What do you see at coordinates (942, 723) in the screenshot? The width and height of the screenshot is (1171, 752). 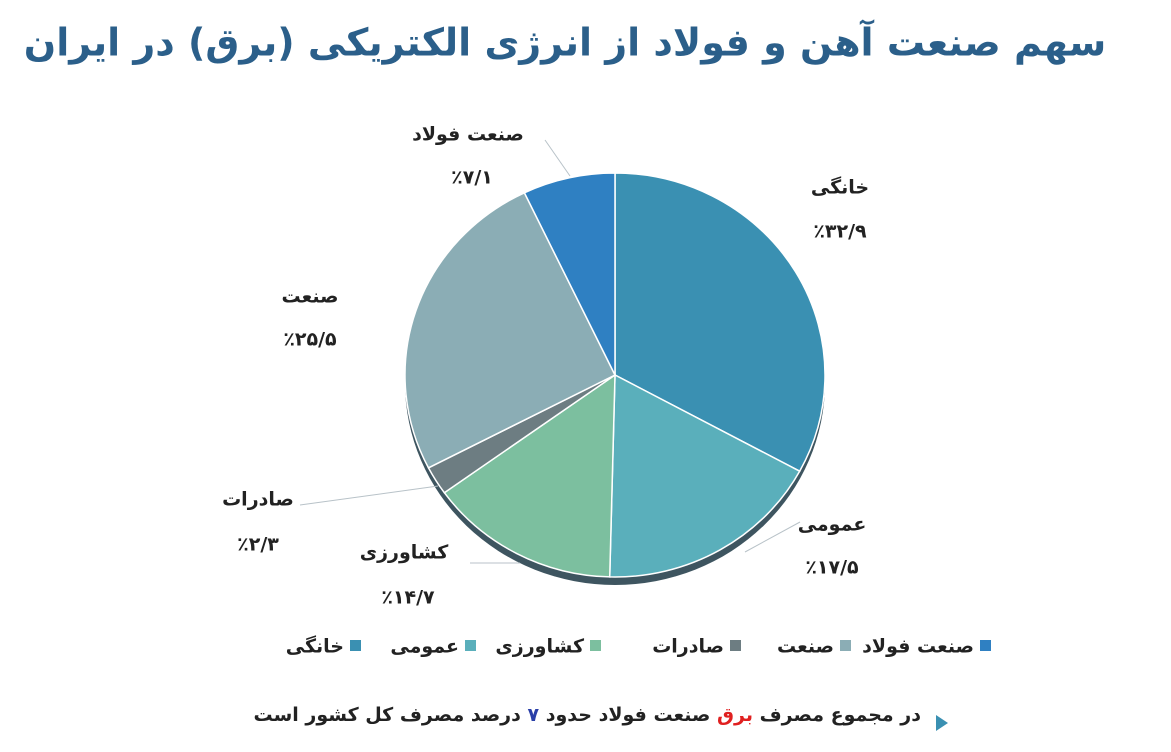 I see `note-marker` at bounding box center [942, 723].